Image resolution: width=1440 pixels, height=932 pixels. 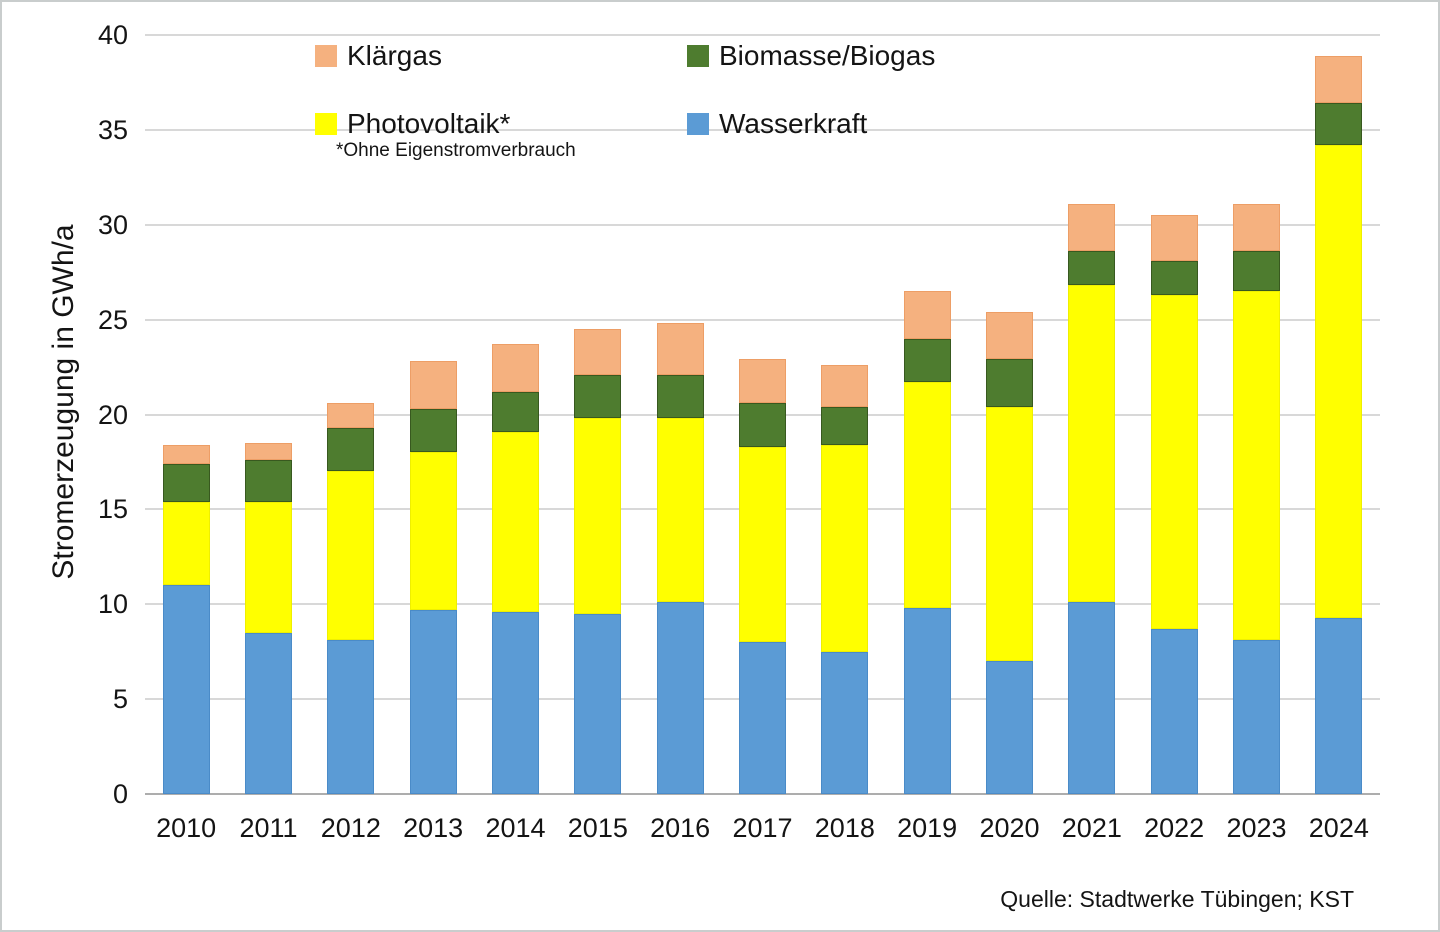 I want to click on bar-segment-klaergas-2020, so click(x=1009, y=336).